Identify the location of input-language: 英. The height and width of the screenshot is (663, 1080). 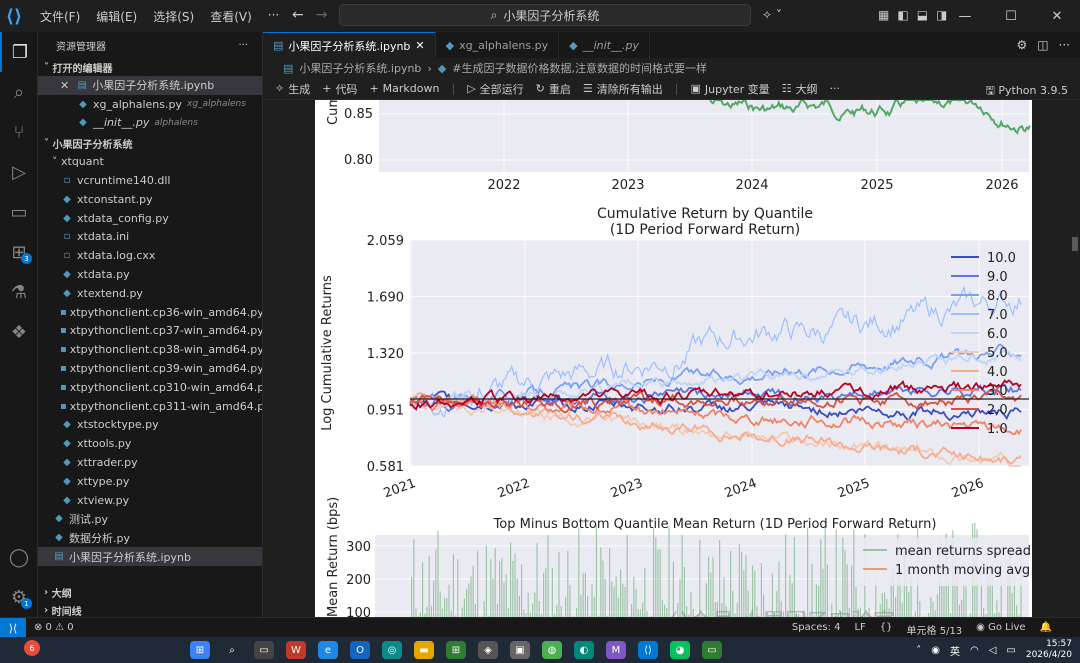
(954, 652).